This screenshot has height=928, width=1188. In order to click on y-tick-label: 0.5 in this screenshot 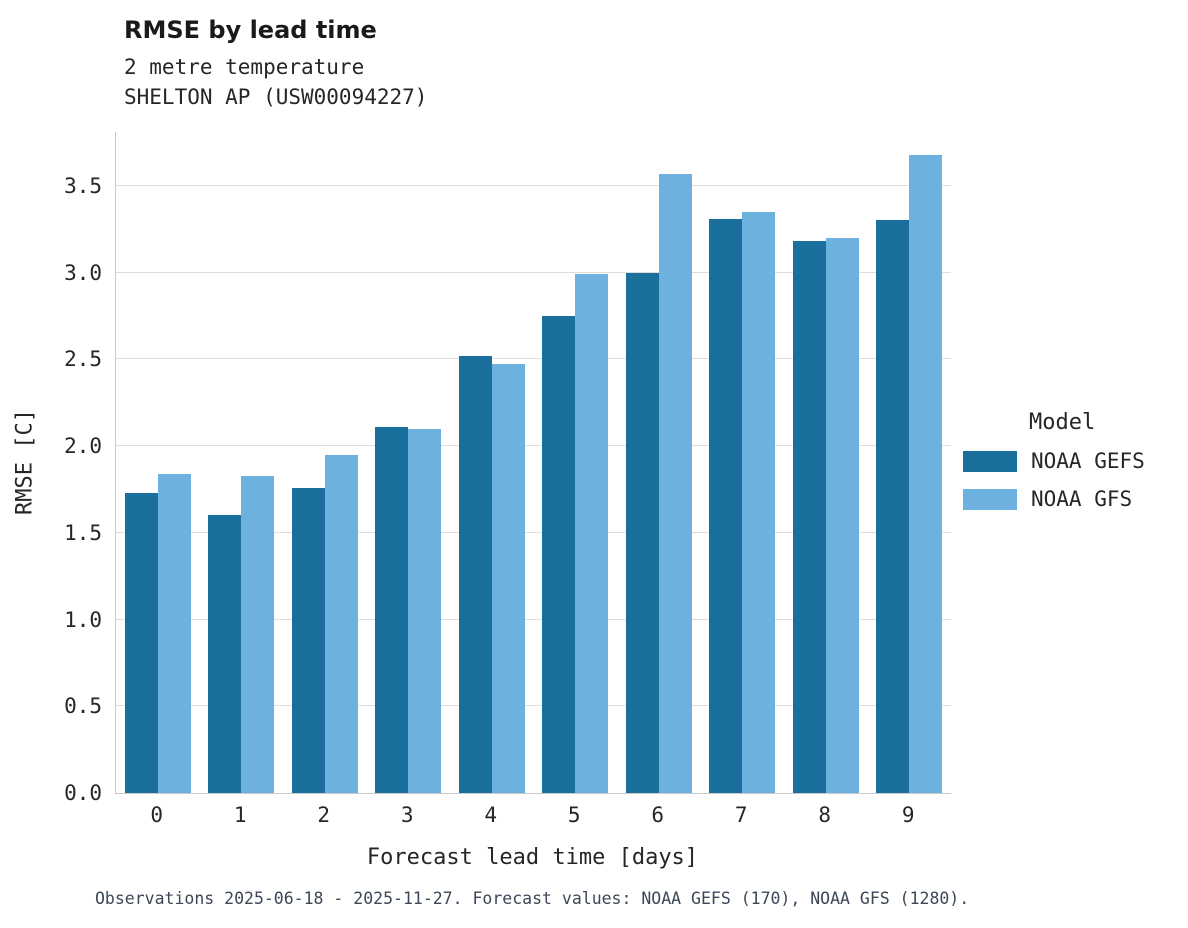, I will do `click(83, 706)`.